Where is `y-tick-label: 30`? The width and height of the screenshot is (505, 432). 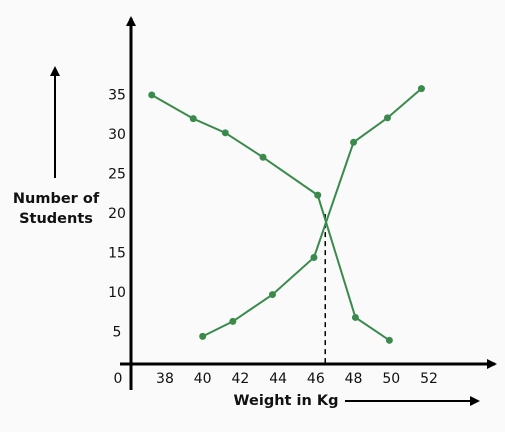 y-tick-label: 30 is located at coordinates (117, 135).